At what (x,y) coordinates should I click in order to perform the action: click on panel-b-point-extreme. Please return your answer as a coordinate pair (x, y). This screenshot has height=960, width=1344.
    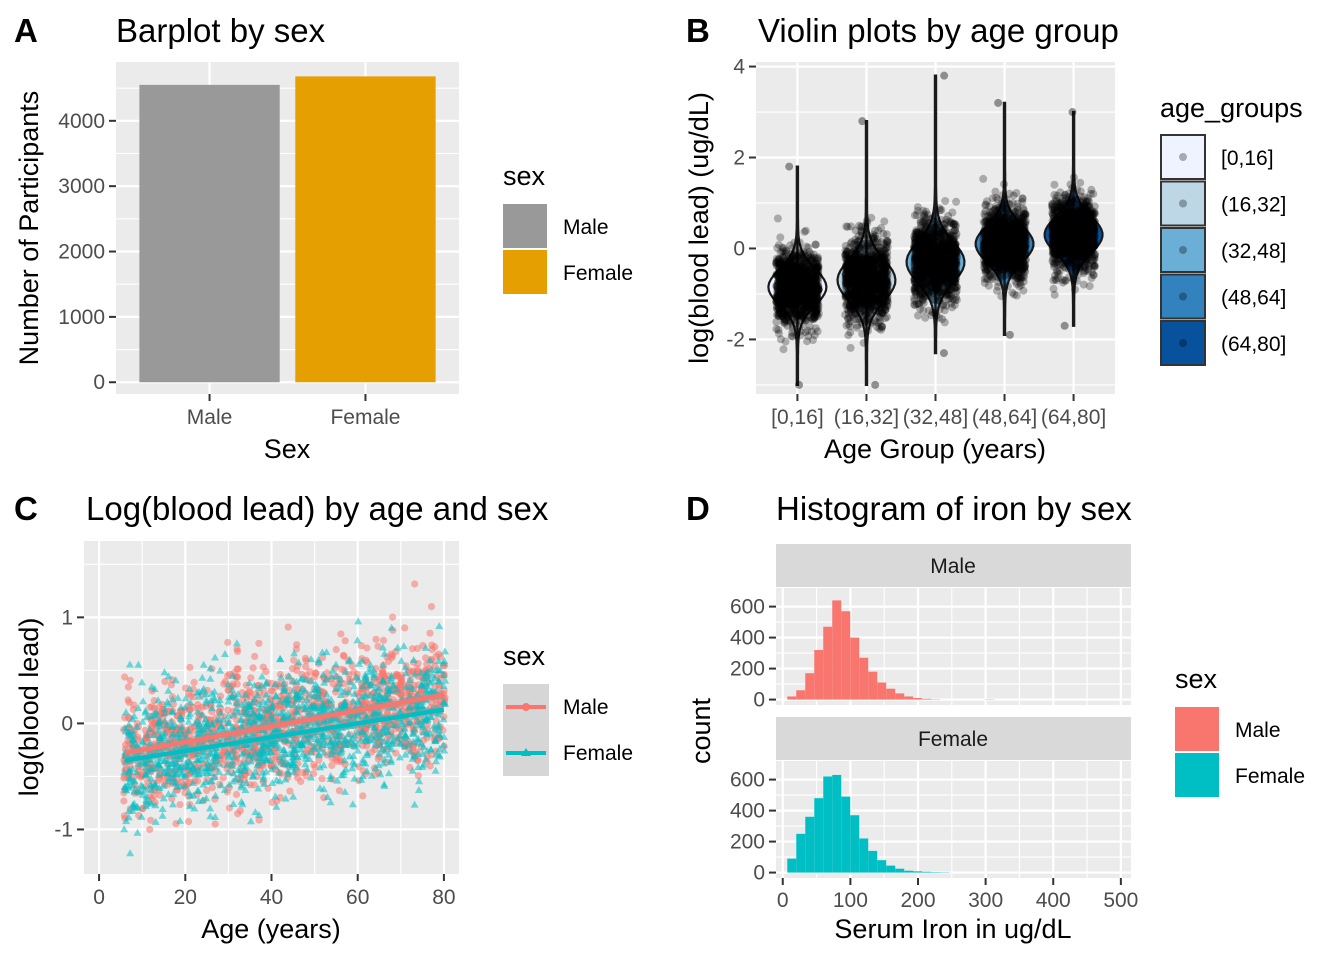
    Looking at the image, I should click on (875, 384).